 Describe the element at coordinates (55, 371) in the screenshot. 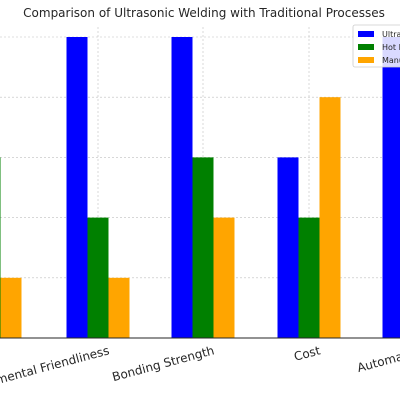

I see `x-tick-label: Environmental Friendliness` at that location.